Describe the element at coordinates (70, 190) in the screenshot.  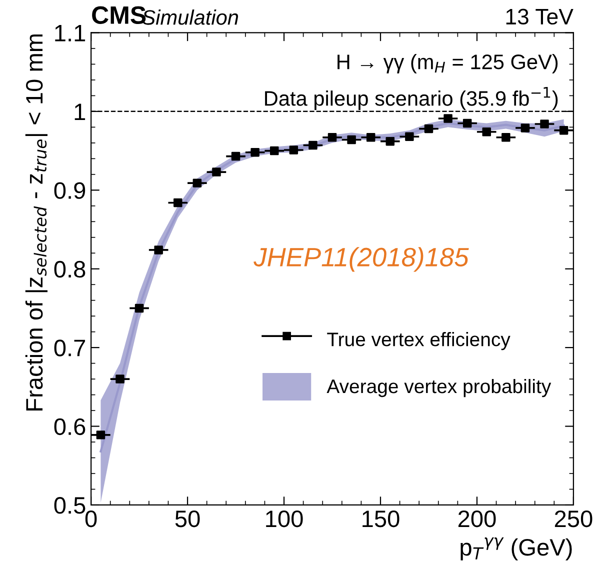
I see `y-tick-label: 0.9` at that location.